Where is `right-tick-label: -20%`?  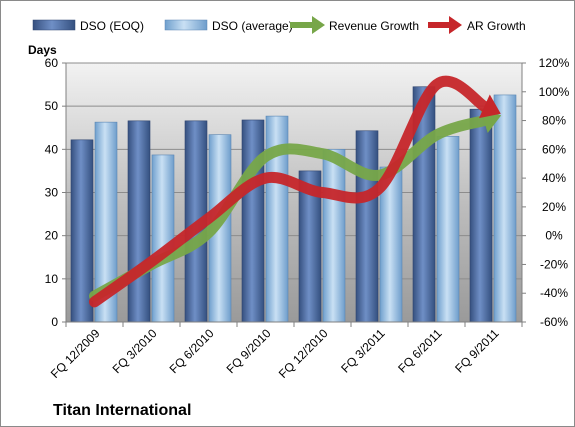 right-tick-label: -20% is located at coordinates (554, 264).